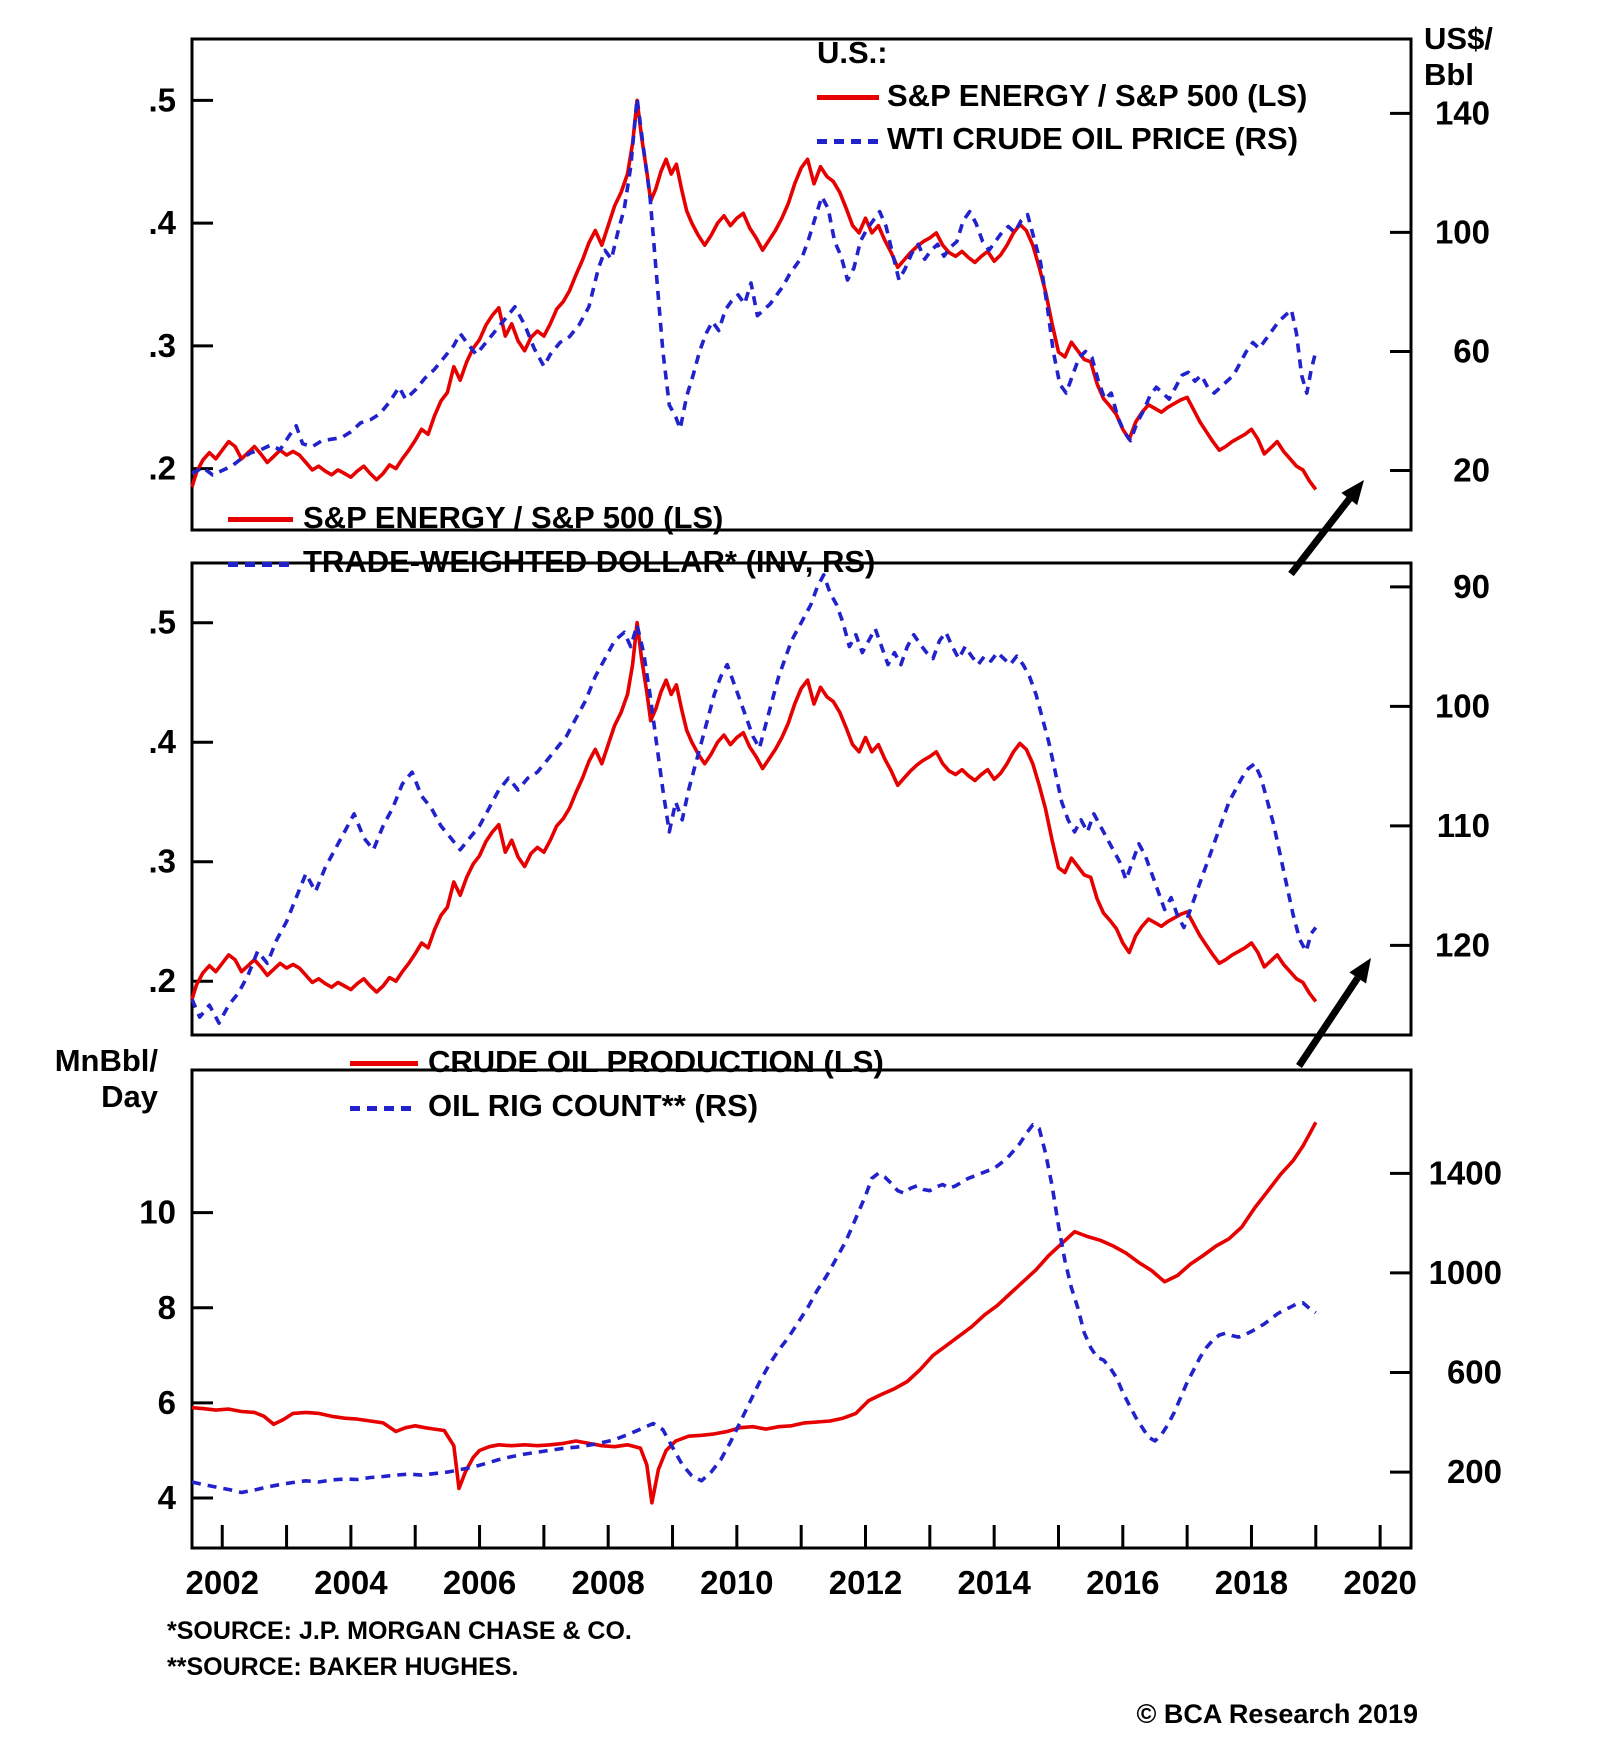 The height and width of the screenshot is (1758, 1600). Describe the element at coordinates (1097, 95) in the screenshot. I see `legend-label-sp-energy-top: S&P ENERGY / S&P 500 (LS)` at that location.